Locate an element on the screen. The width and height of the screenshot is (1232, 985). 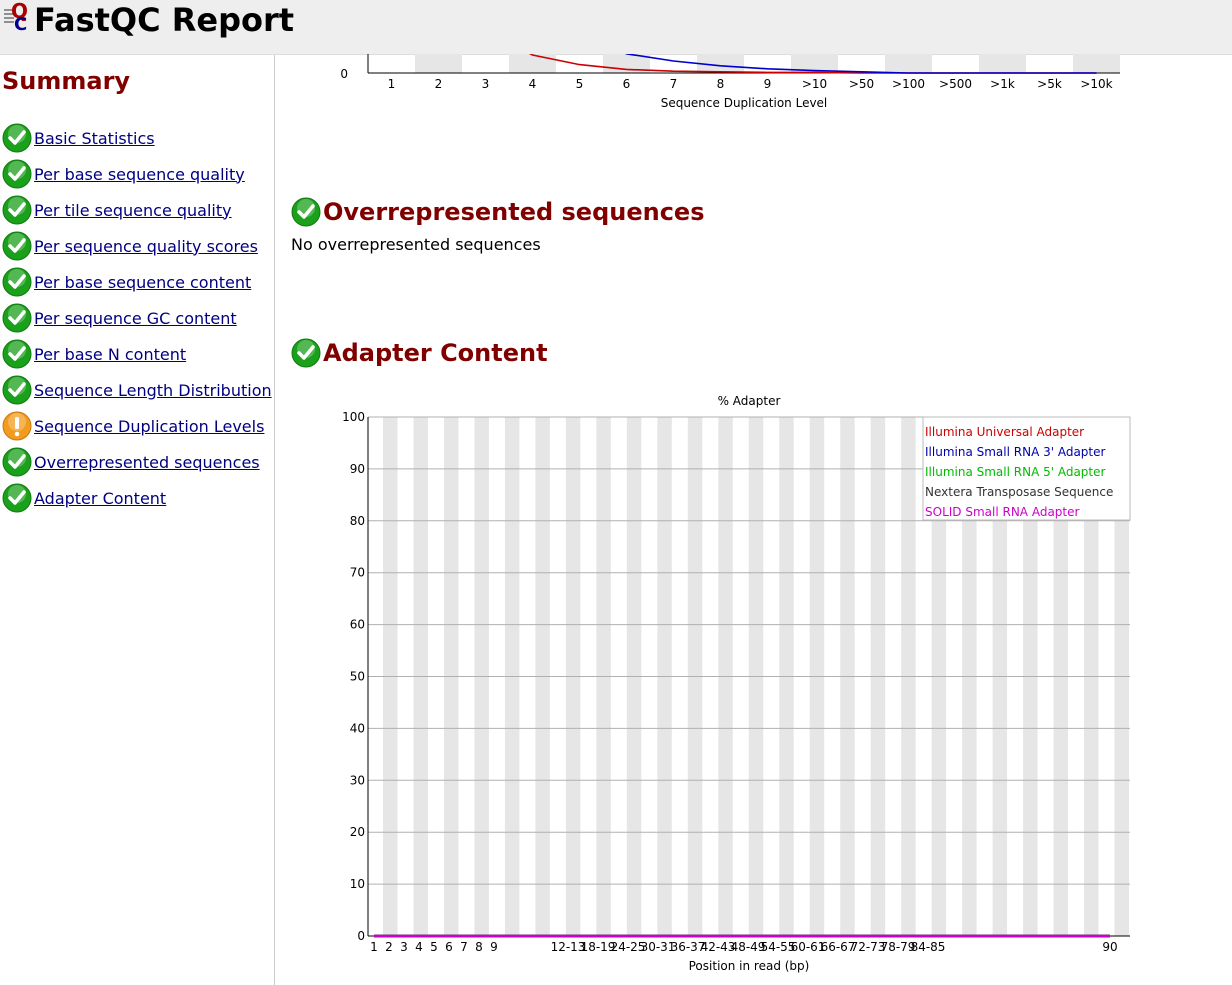
adapter-heading: Adapter Content is located at coordinates (419, 353).